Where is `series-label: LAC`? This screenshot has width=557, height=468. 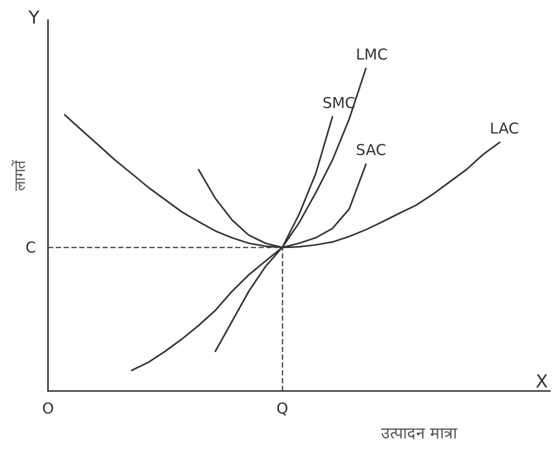 series-label: LAC is located at coordinates (504, 128).